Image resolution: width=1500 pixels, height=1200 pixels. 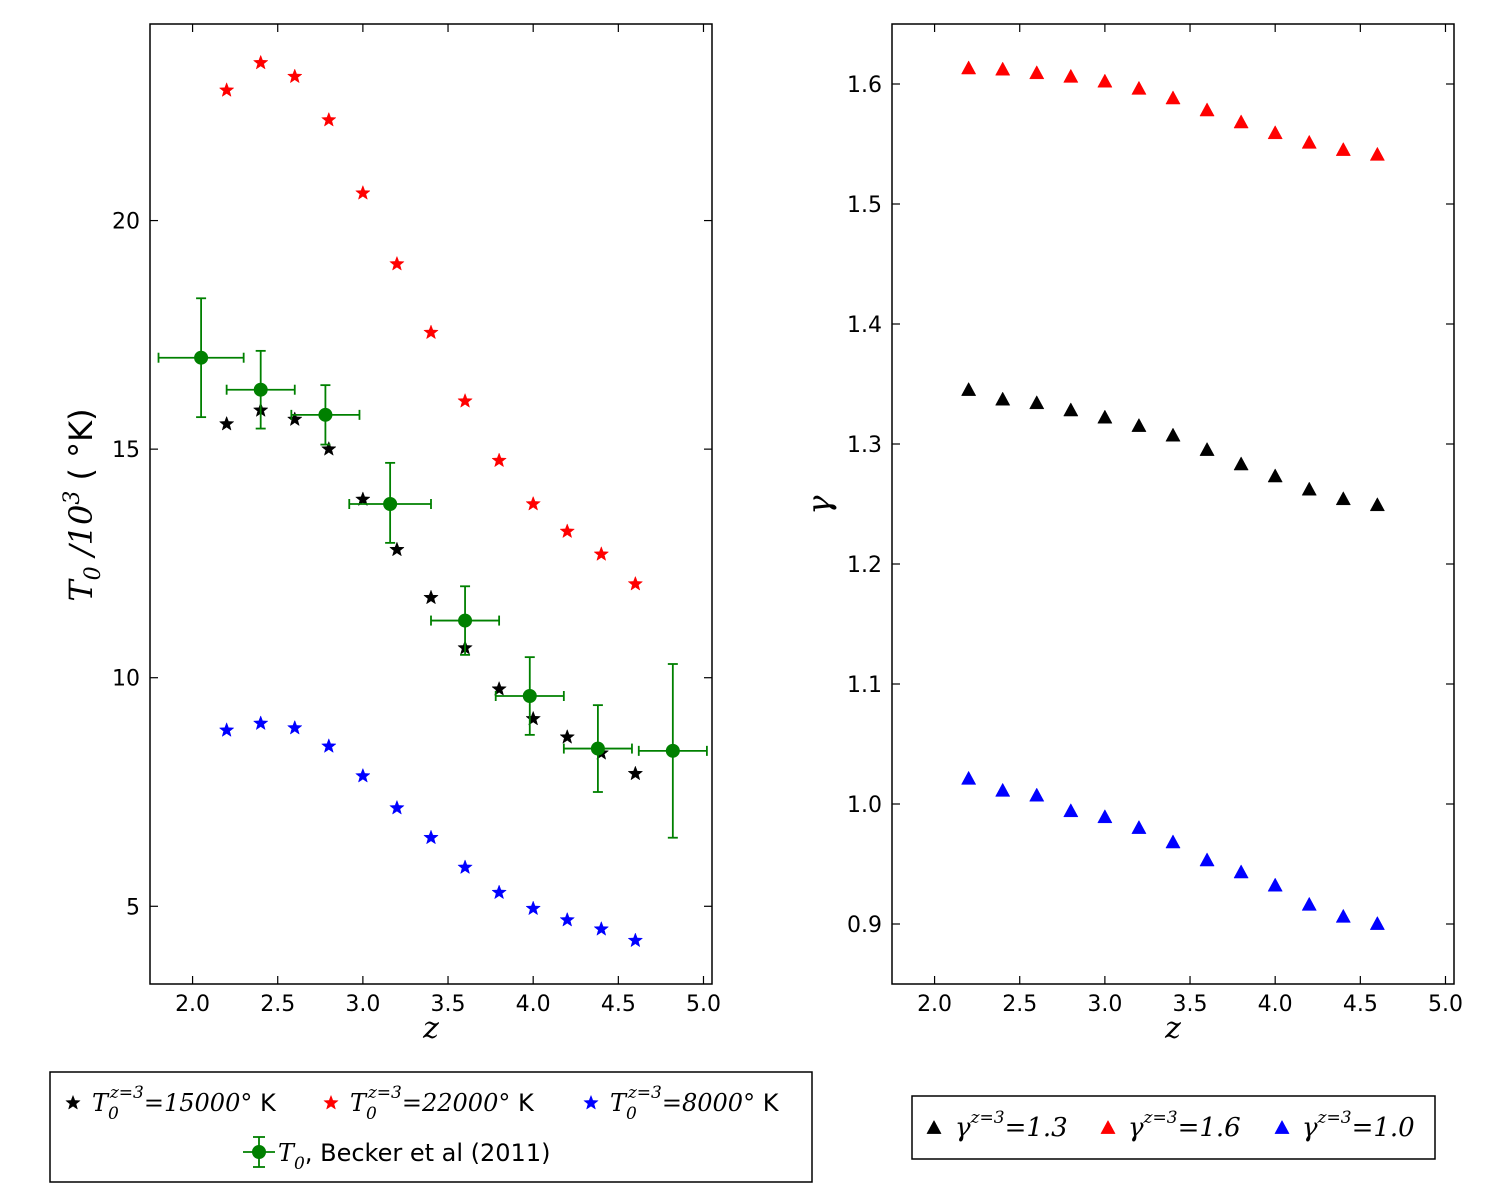 What do you see at coordinates (1190, 1004) in the screenshot?
I see `x-tick-label: 3.5` at bounding box center [1190, 1004].